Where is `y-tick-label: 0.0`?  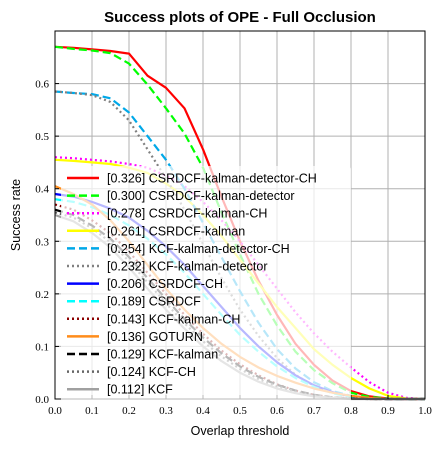 y-tick-label: 0.0 is located at coordinates (42, 400).